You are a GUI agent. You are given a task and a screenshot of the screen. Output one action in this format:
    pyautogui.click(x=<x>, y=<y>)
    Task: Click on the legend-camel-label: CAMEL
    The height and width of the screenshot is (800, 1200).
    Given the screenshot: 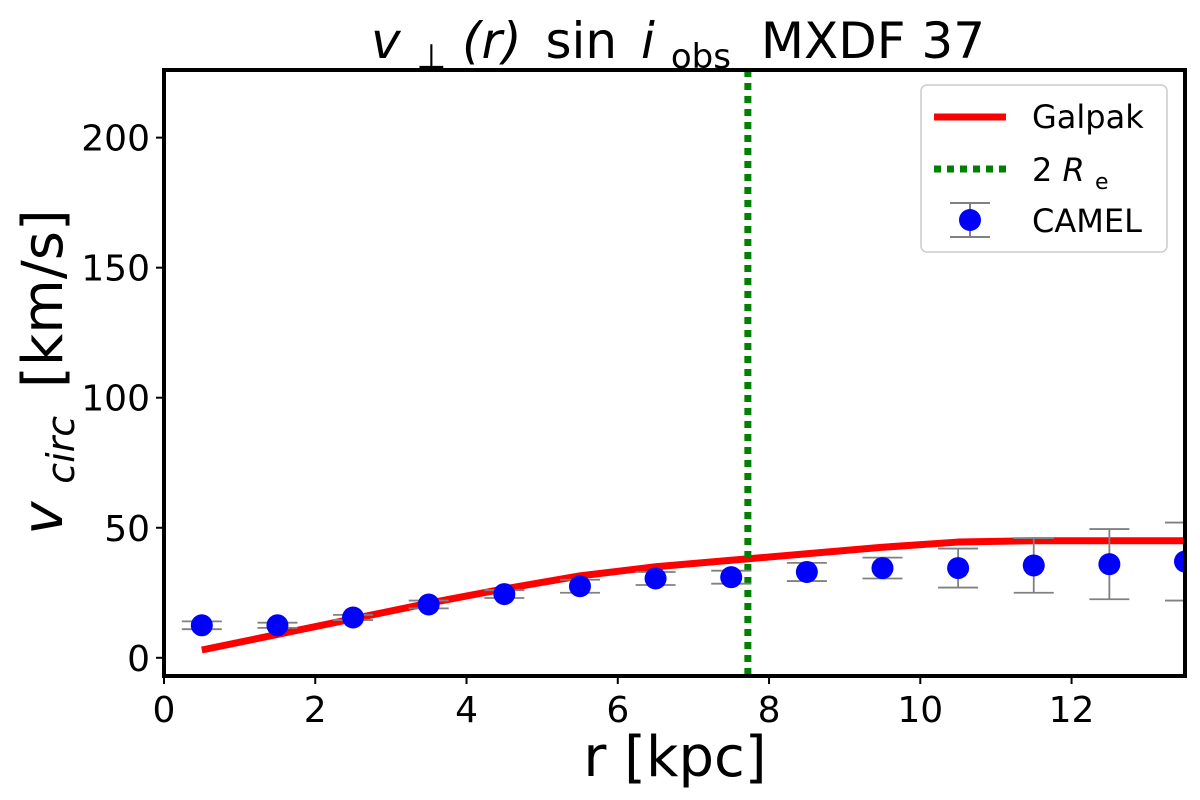 What is the action you would take?
    pyautogui.click(x=1087, y=221)
    